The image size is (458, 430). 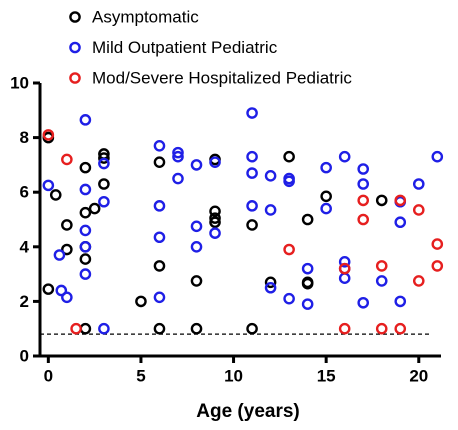 What do you see at coordinates (24, 355) in the screenshot?
I see `y-tick-label: 0` at bounding box center [24, 355].